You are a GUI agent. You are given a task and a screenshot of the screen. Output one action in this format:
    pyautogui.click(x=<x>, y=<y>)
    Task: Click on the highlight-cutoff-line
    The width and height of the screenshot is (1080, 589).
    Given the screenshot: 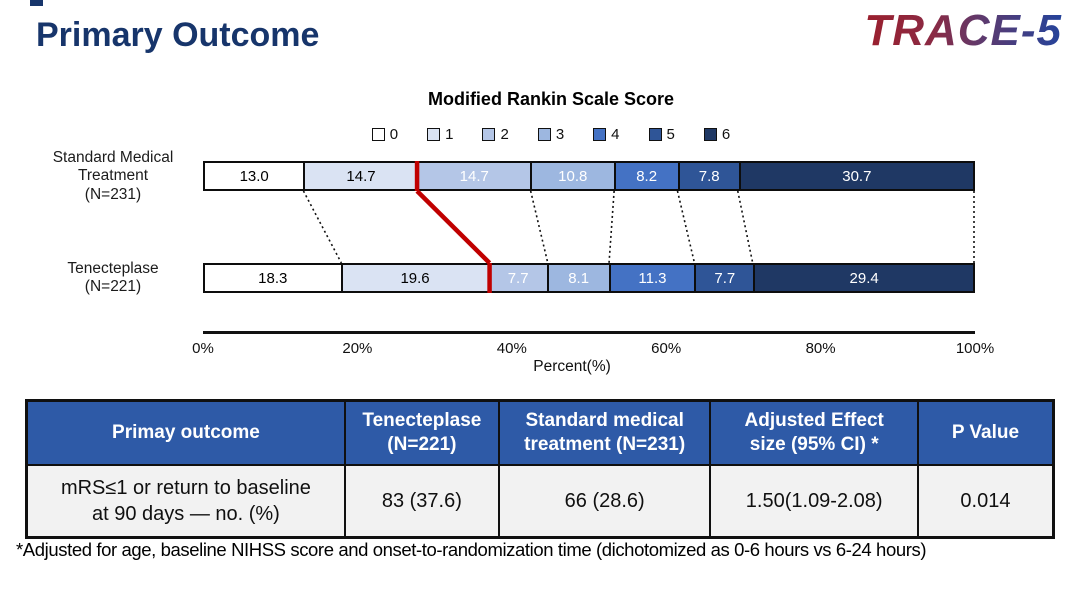 What is the action you would take?
    pyautogui.click(x=453, y=227)
    